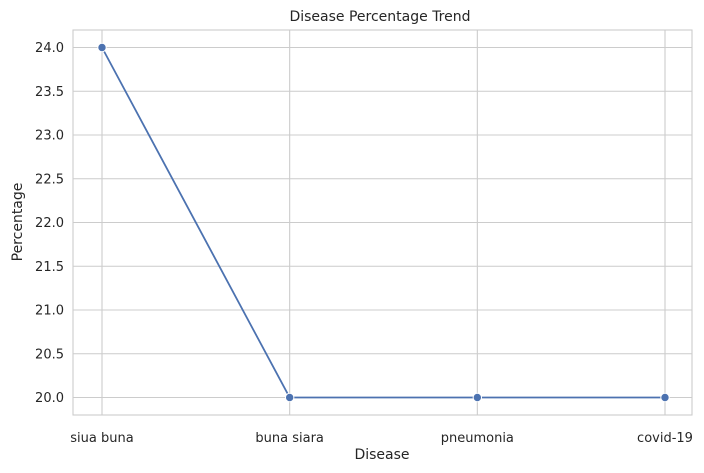 This screenshot has height=473, width=704. I want to click on y-tick-label: 22.0, so click(49, 223).